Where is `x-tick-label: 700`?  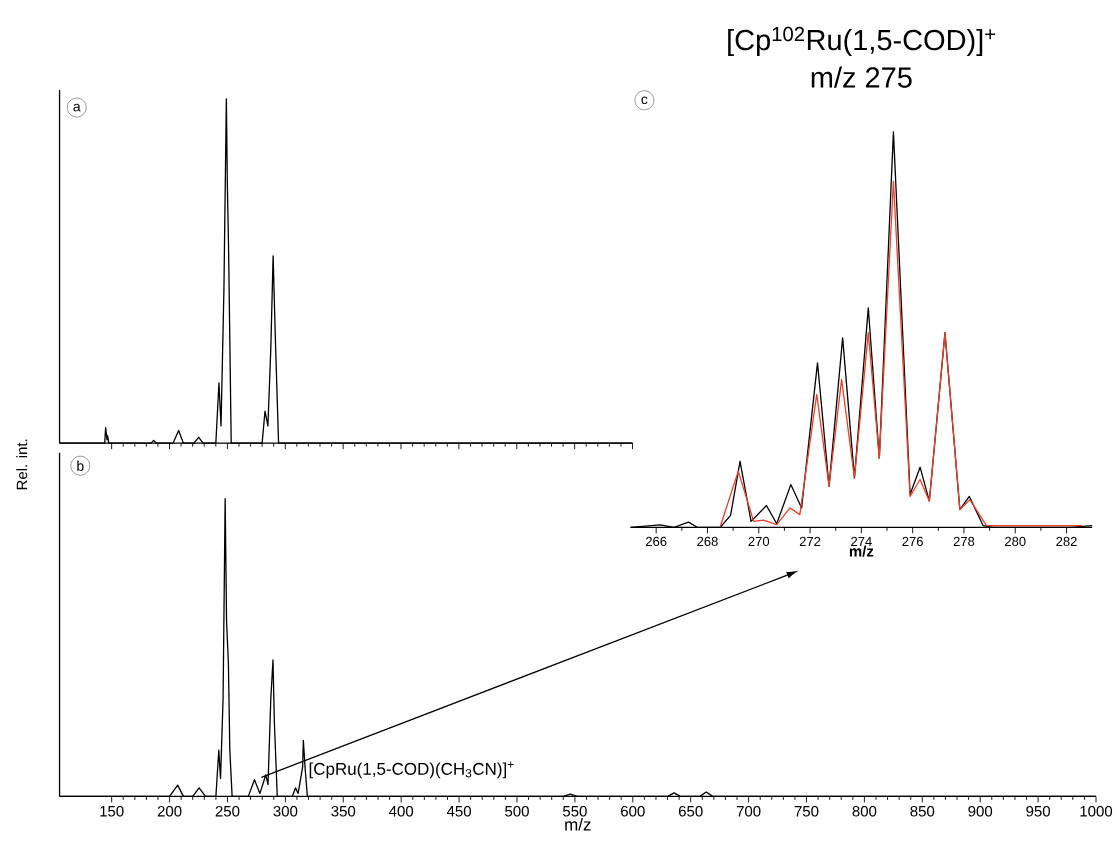 x-tick-label: 700 is located at coordinates (748, 811).